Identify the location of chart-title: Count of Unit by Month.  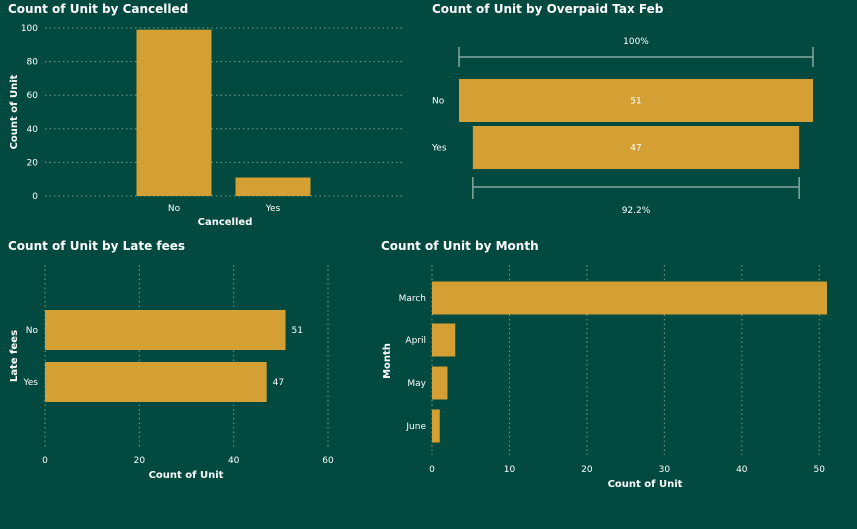
(460, 246).